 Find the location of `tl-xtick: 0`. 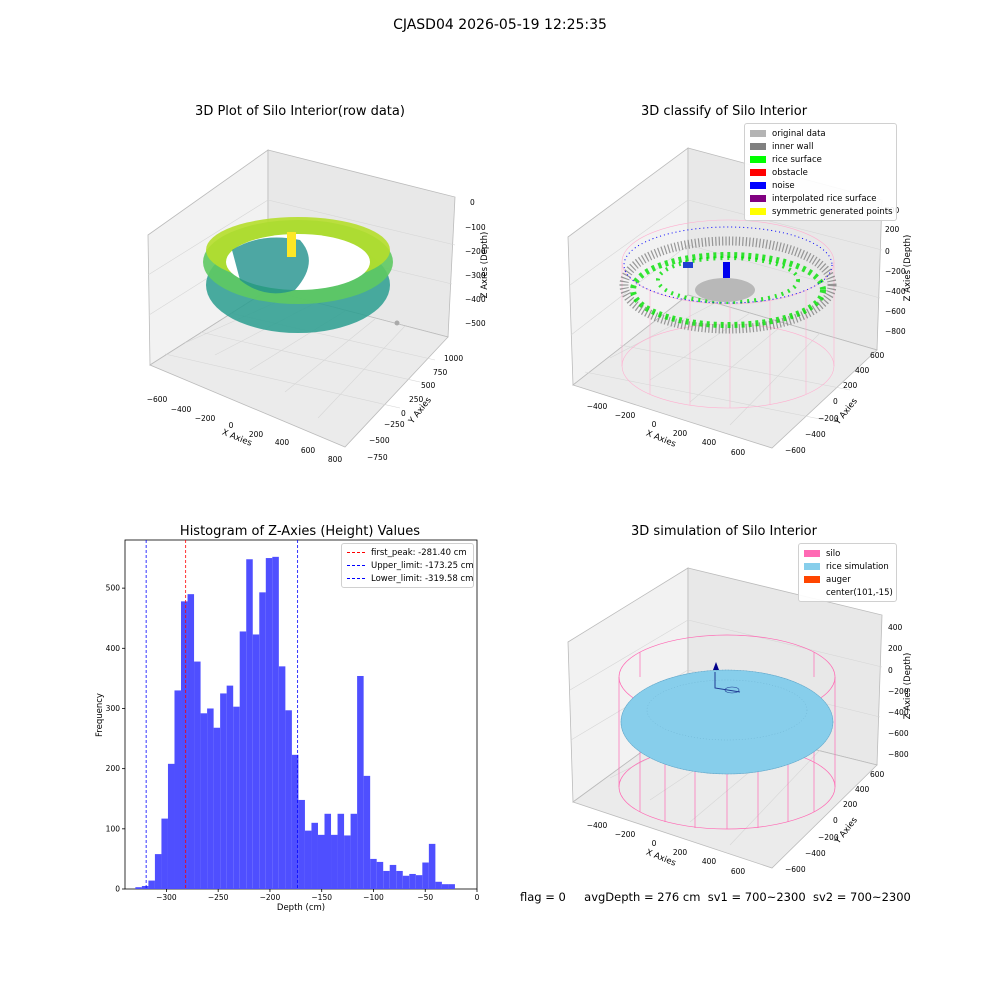

tl-xtick: 0 is located at coordinates (231, 425).